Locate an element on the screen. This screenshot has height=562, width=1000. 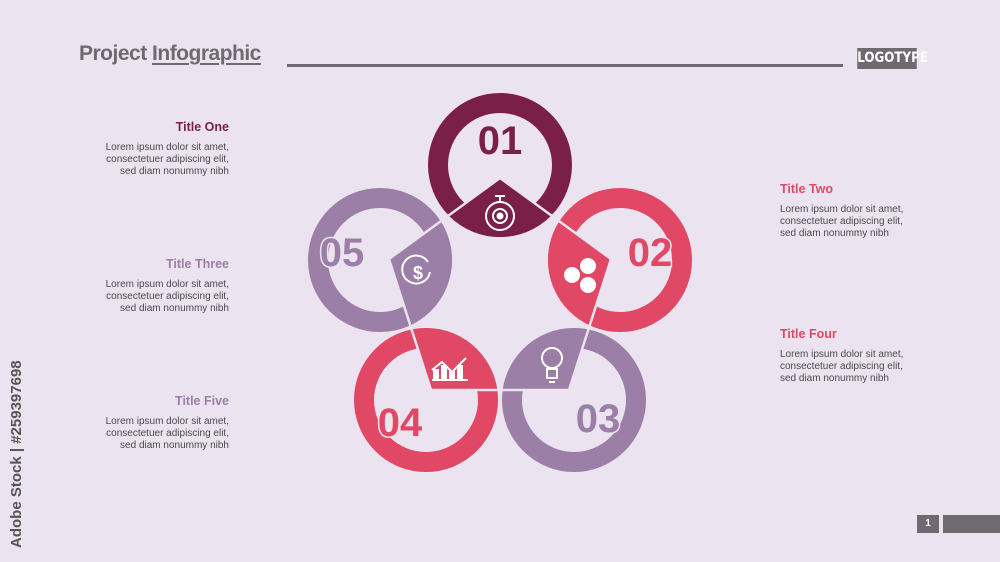
speech-bubbles-icon is located at coordinates (580, 275).